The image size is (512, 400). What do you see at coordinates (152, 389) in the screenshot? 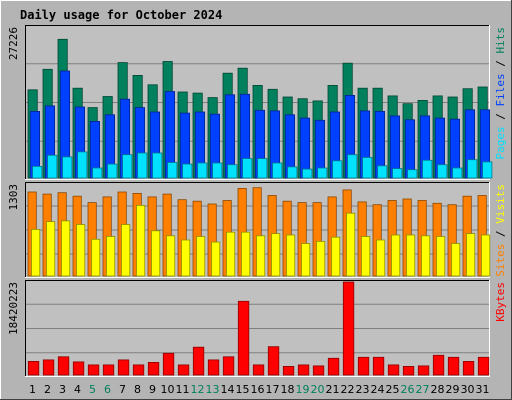
I see `x-tick-label-day-9: 9` at bounding box center [152, 389].